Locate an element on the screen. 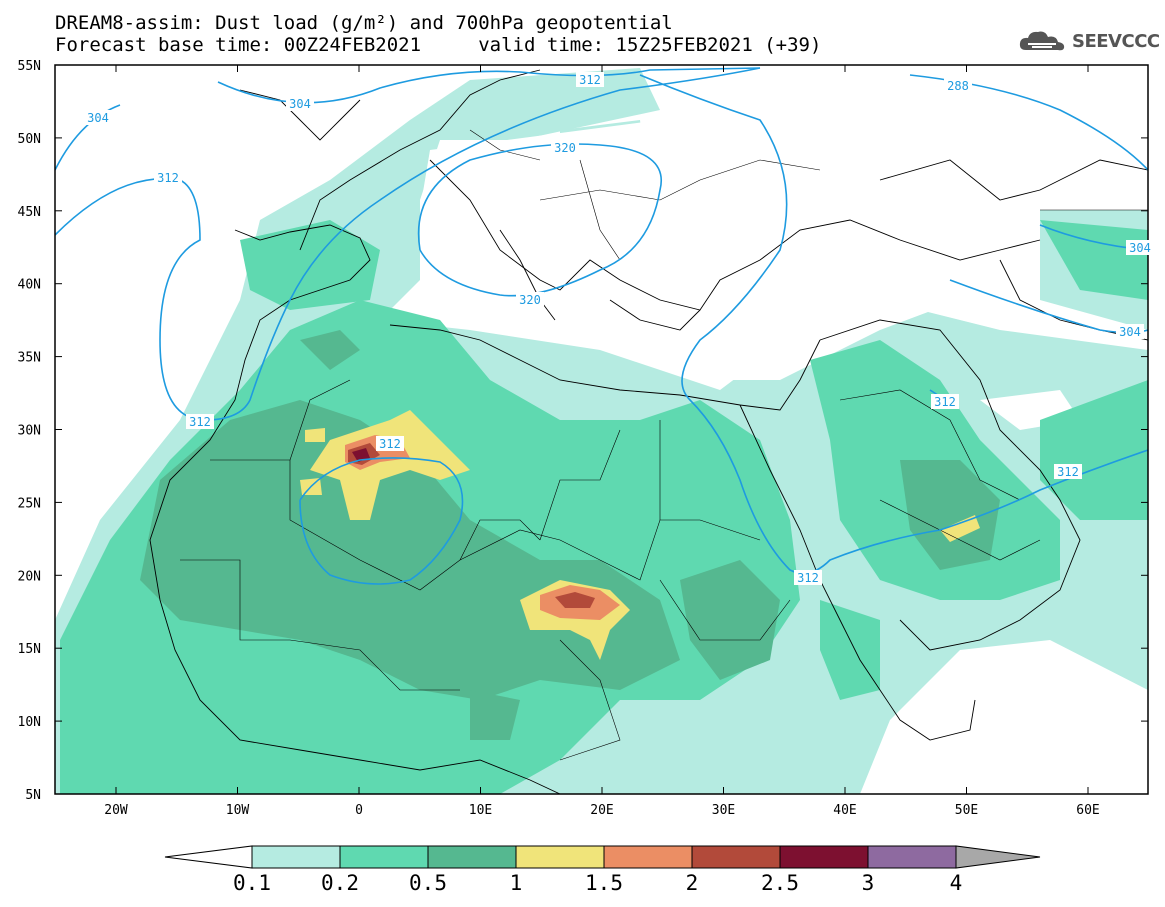 Image resolution: width=1165 pixels, height=907 pixels. latitude-label: 50N is located at coordinates (29, 139).